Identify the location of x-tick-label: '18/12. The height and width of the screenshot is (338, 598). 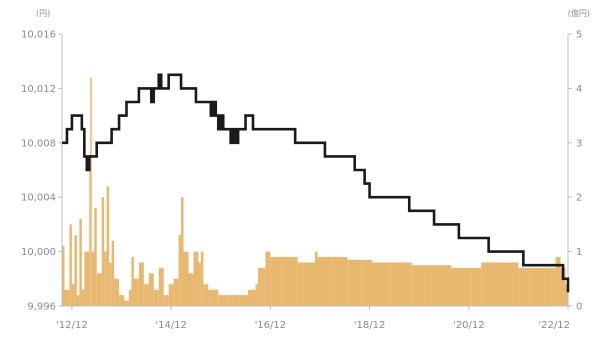
(370, 325).